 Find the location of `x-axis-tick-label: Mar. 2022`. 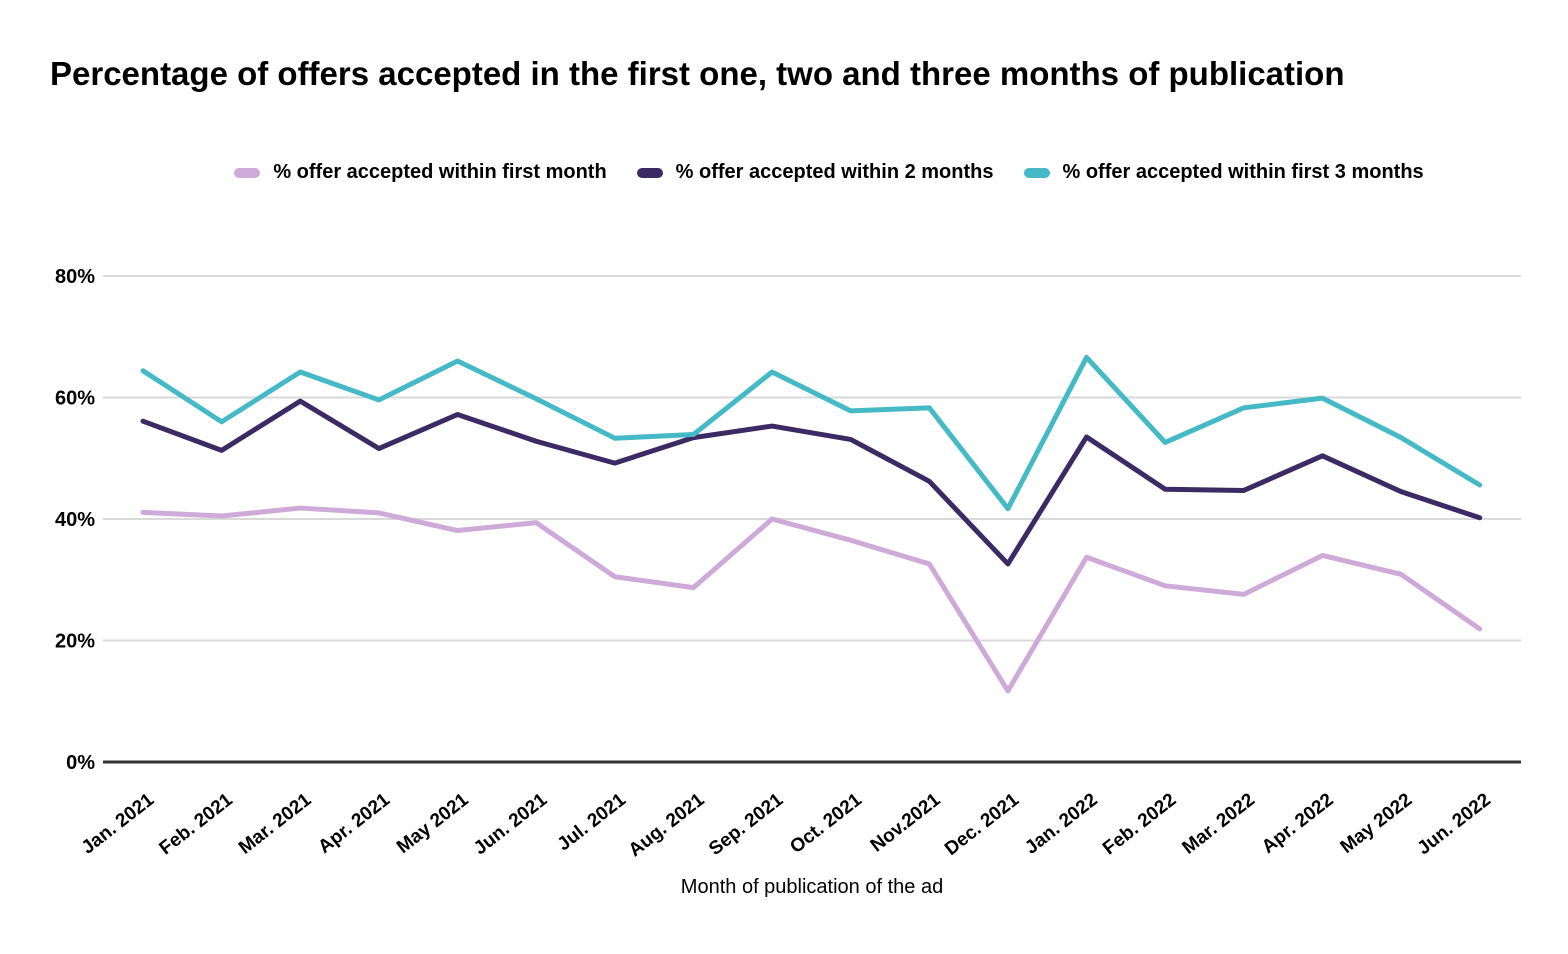

x-axis-tick-label: Mar. 2022 is located at coordinates (1219, 823).